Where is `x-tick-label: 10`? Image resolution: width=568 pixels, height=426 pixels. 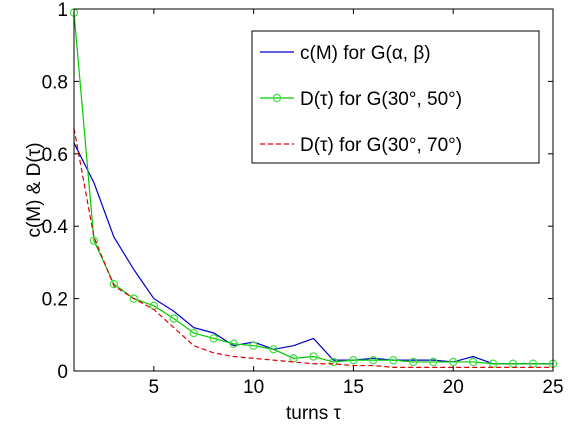 x-tick-label: 10 is located at coordinates (253, 387).